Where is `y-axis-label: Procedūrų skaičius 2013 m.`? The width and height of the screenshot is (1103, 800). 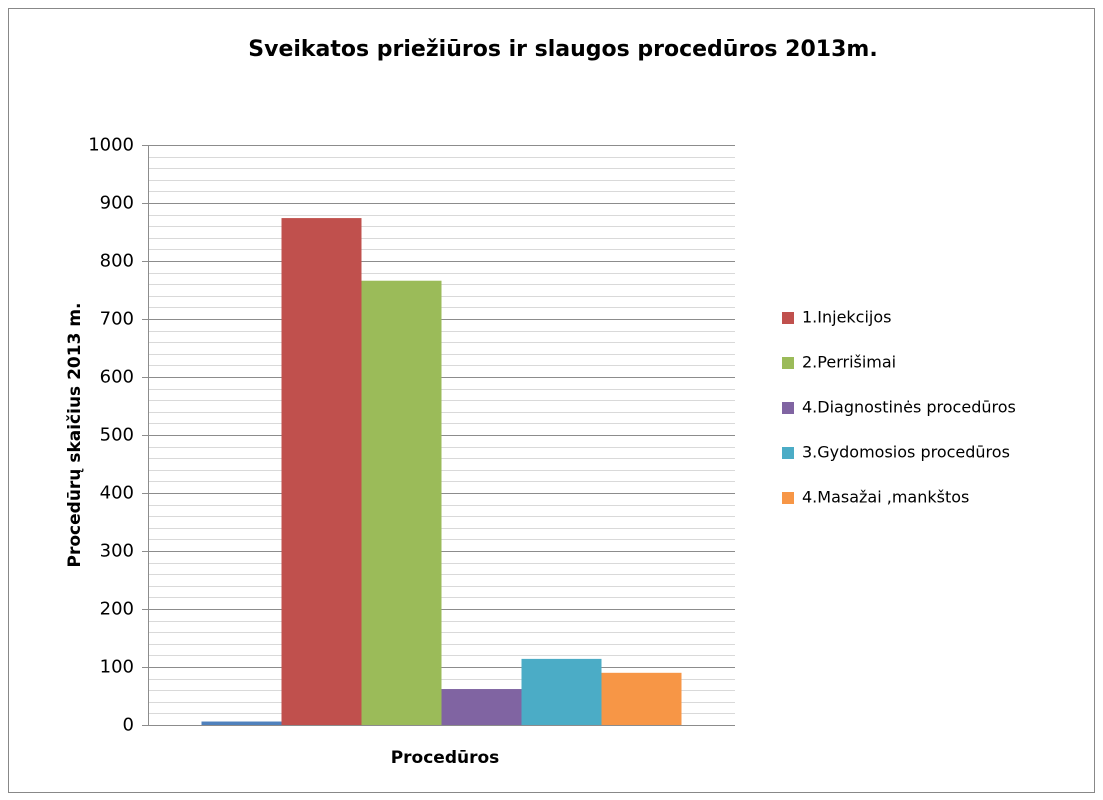
y-axis-label: Procedūrų skaičius 2013 m. is located at coordinates (75, 435).